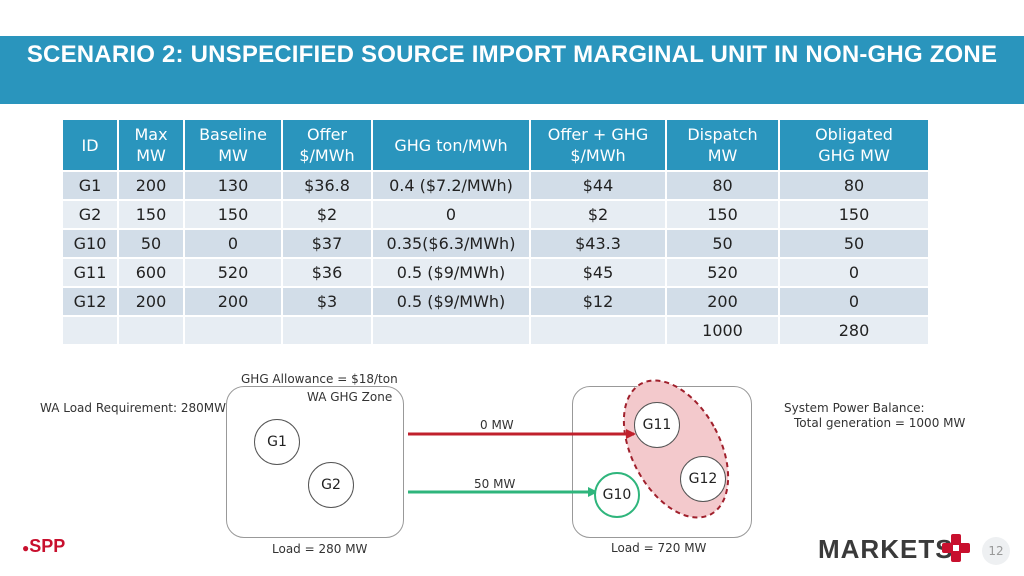 This screenshot has height=576, width=1024. What do you see at coordinates (44, 546) in the screenshot?
I see `spp-logo: ●SPP` at bounding box center [44, 546].